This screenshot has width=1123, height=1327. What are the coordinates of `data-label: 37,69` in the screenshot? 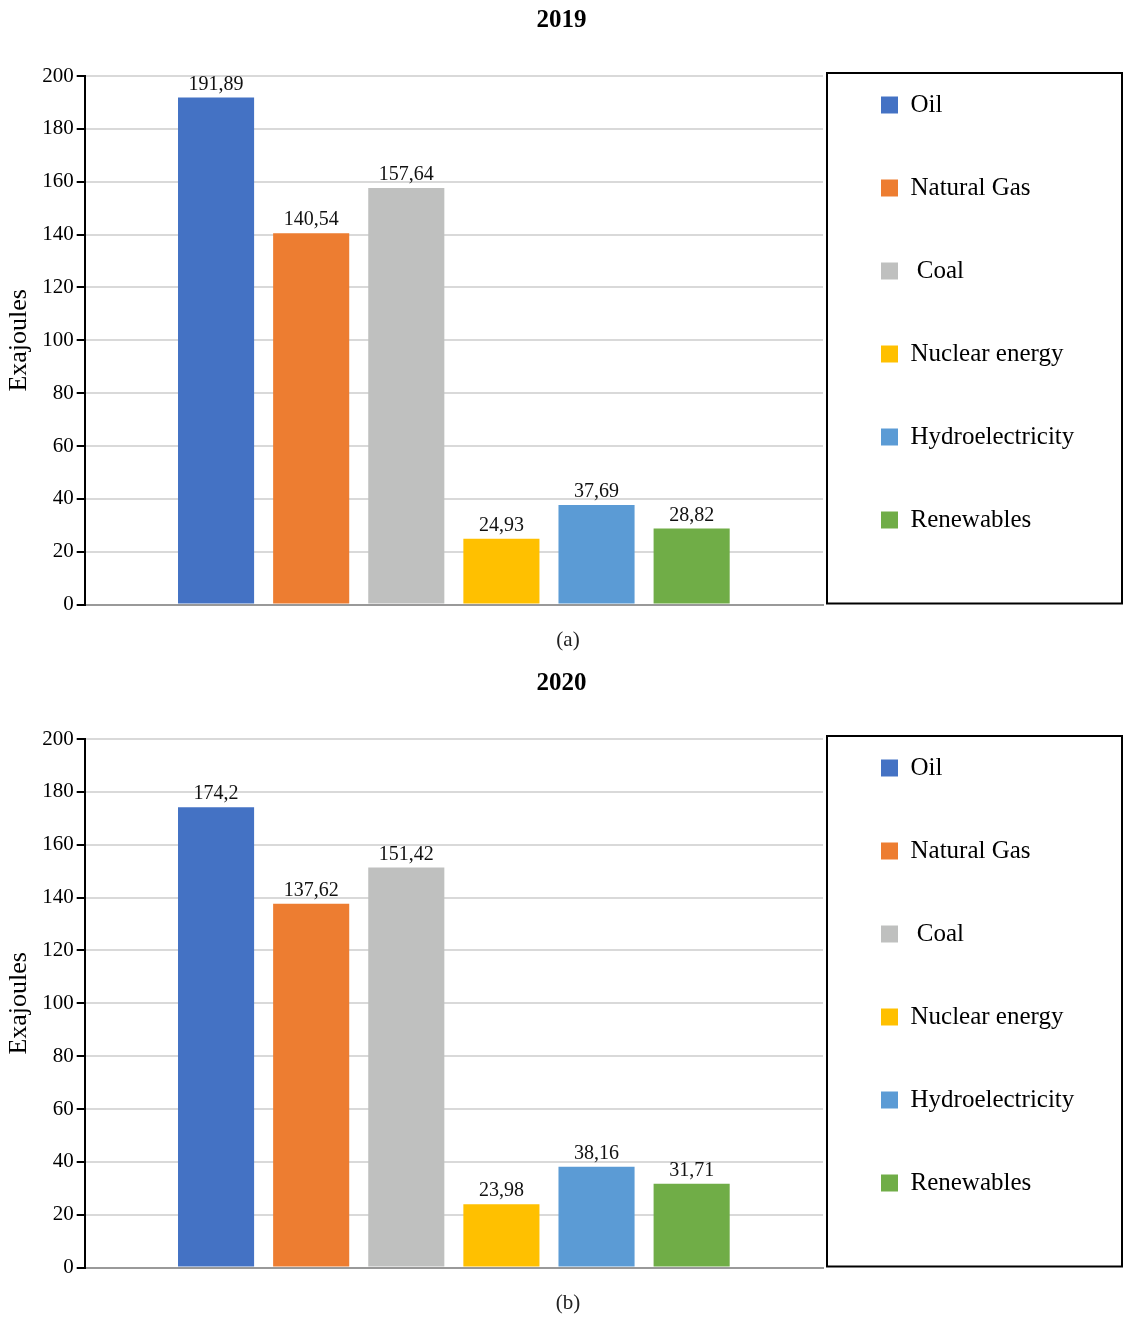 It's located at (597, 490).